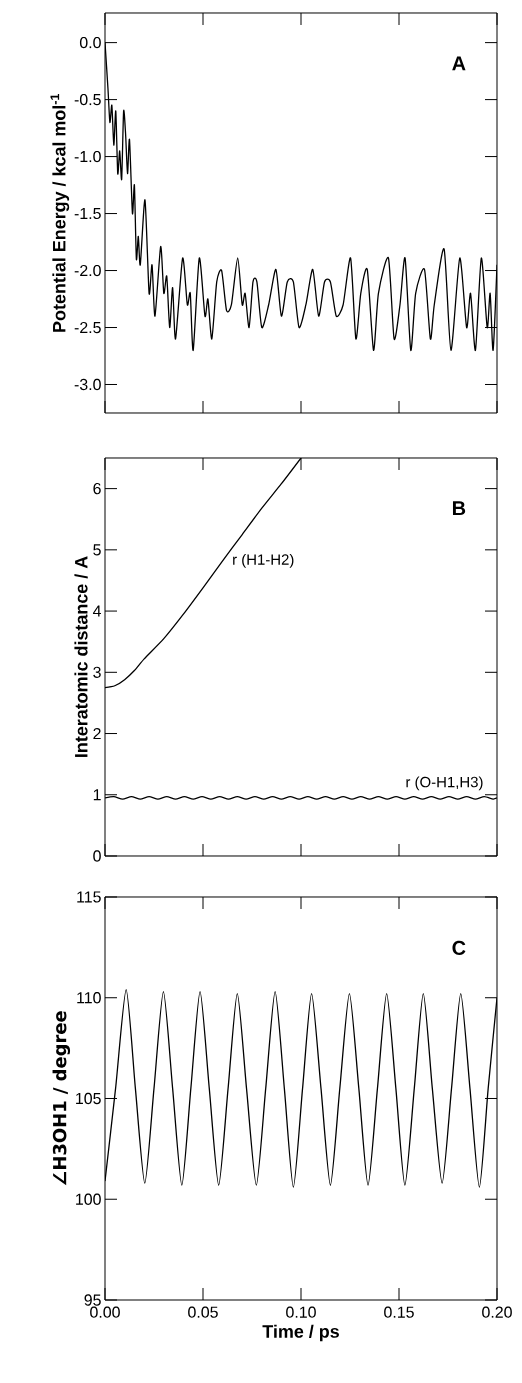  Describe the element at coordinates (87, 213) in the screenshot. I see `y-tick-label: -1.5` at that location.